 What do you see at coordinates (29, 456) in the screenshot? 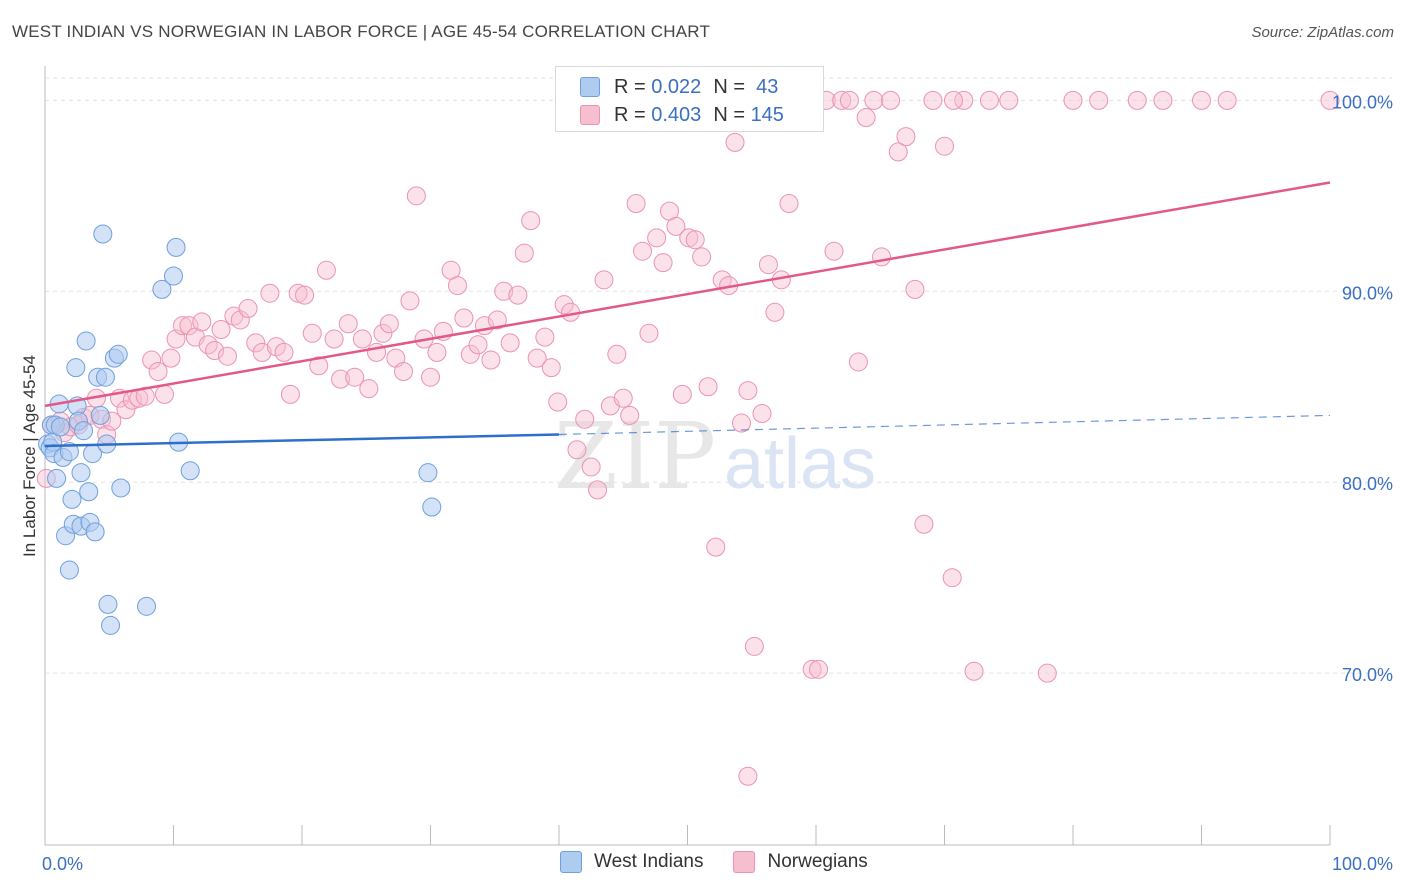
I see `y-axis-label: In Labor Force | Age 45-54` at bounding box center [29, 456].